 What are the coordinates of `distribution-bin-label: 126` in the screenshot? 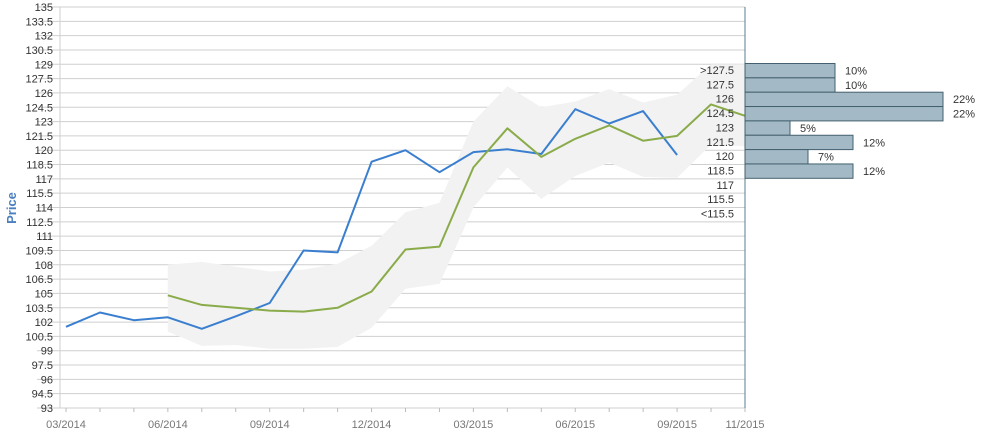 It's located at (725, 100).